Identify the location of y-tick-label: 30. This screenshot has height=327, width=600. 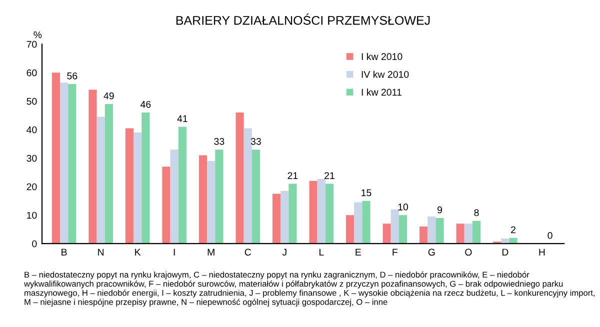
(31, 158).